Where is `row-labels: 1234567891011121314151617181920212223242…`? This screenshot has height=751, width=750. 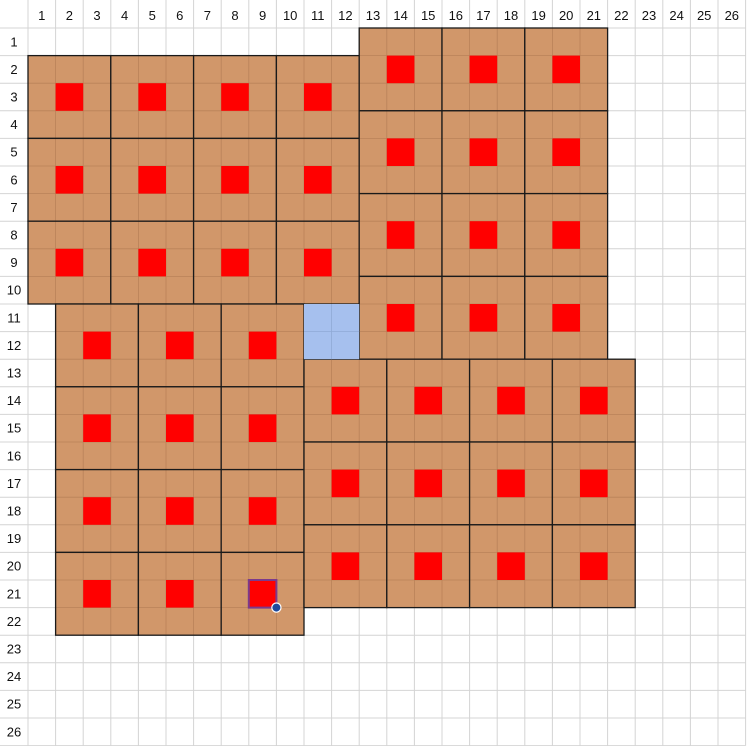
row-labels: 1234567891011121314151617181920212223242… is located at coordinates (14, 386).